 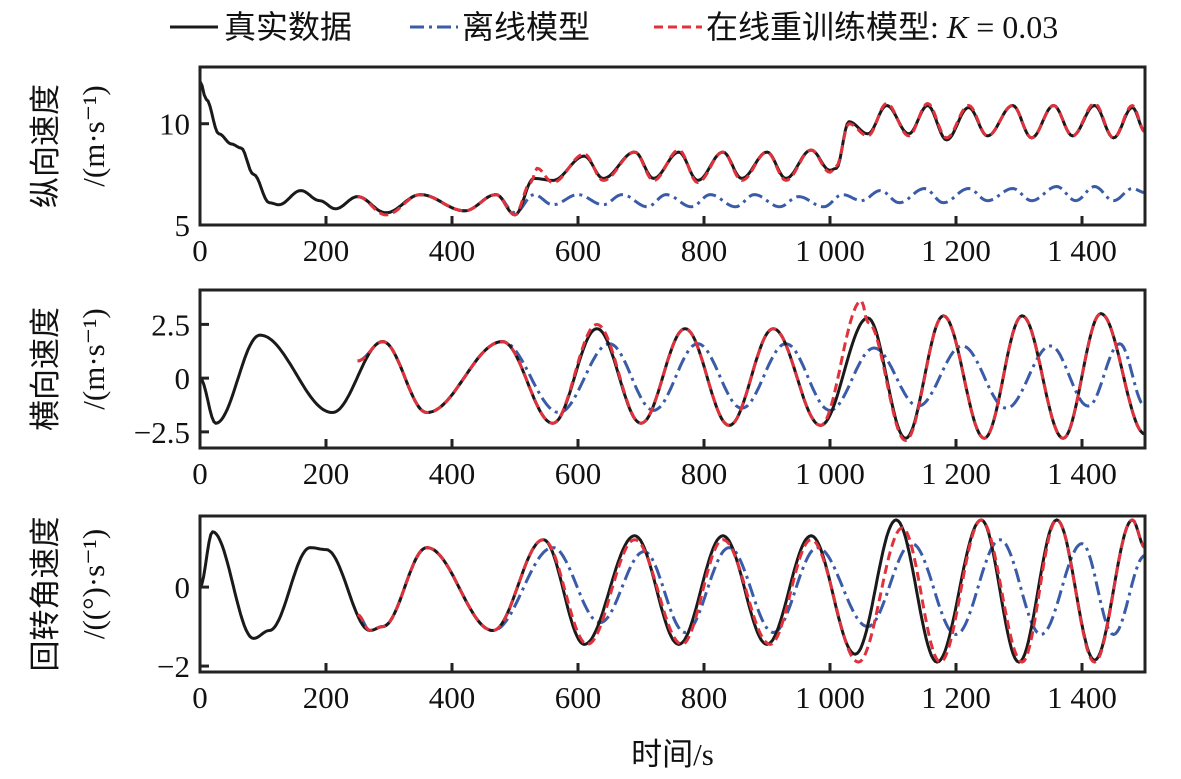 What do you see at coordinates (173, 666) in the screenshot?
I see `y-tick-label: −2` at bounding box center [173, 666].